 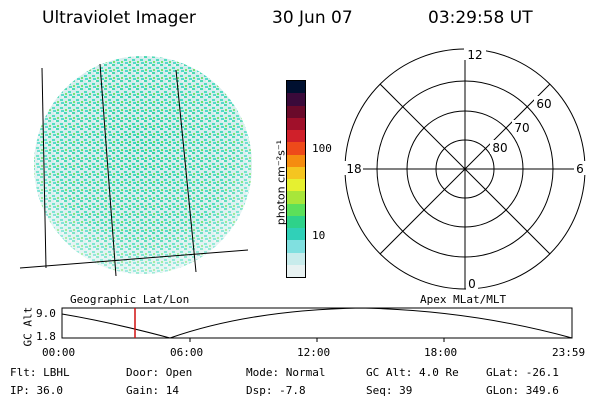 I want to click on mlt-label-12: 12, so click(x=474, y=55).